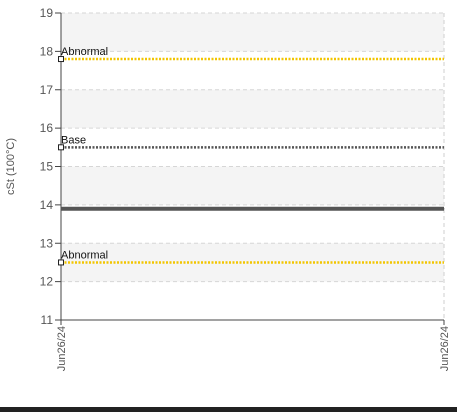 The image size is (457, 412). Describe the element at coordinates (47, 51) in the screenshot. I see `y-tick-label: 18` at that location.